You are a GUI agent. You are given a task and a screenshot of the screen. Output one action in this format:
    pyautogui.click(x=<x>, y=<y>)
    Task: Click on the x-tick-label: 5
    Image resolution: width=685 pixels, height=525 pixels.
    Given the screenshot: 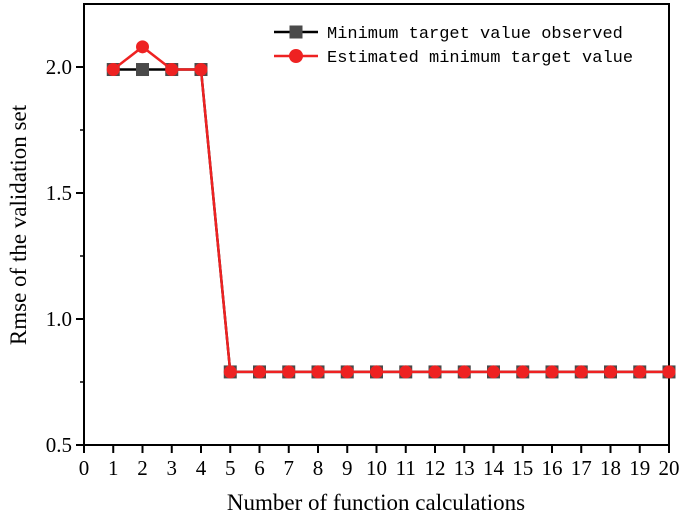 What is the action you would take?
    pyautogui.click(x=230, y=468)
    